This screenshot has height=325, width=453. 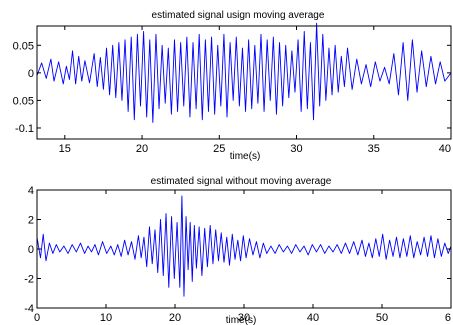 What do you see at coordinates (175, 318) in the screenshot?
I see `bottom-x-tick-label: 20` at bounding box center [175, 318].